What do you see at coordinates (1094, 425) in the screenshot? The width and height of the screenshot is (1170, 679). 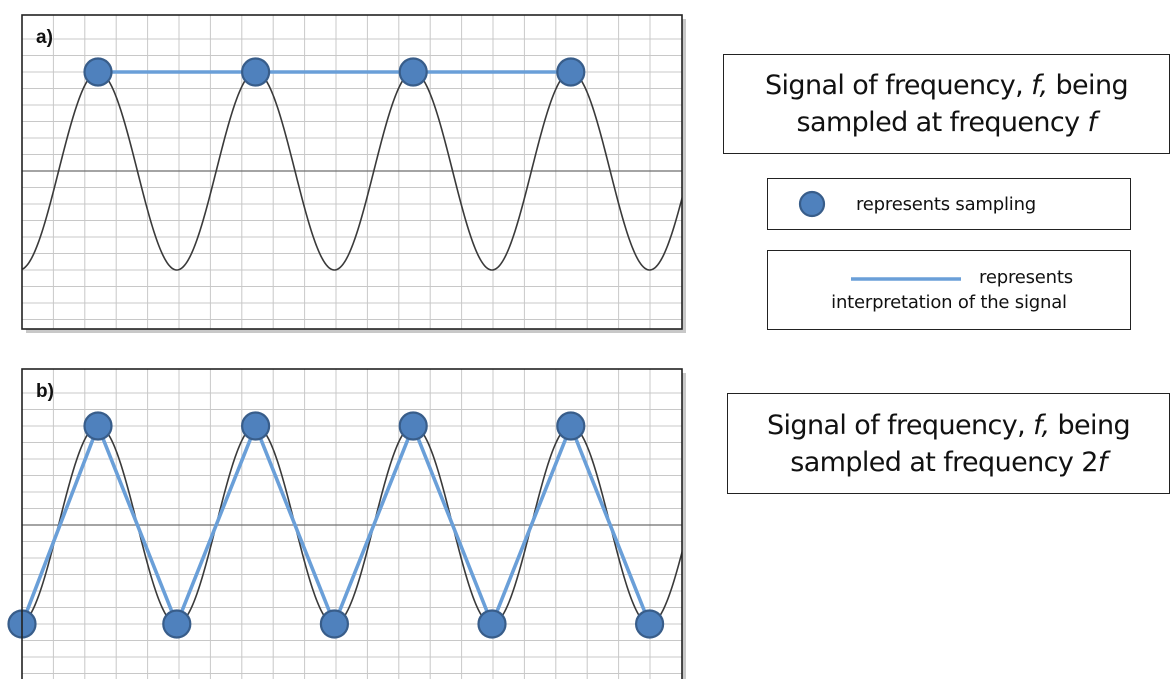 I see `caption-b-line1-post: being` at bounding box center [1094, 425].